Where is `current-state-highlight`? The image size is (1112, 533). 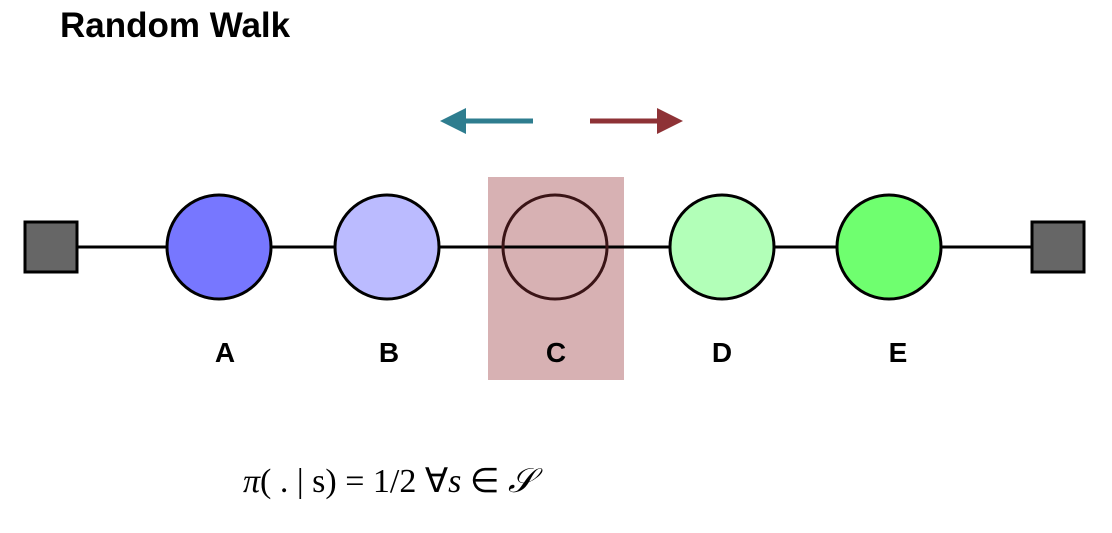
current-state-highlight is located at coordinates (556, 278).